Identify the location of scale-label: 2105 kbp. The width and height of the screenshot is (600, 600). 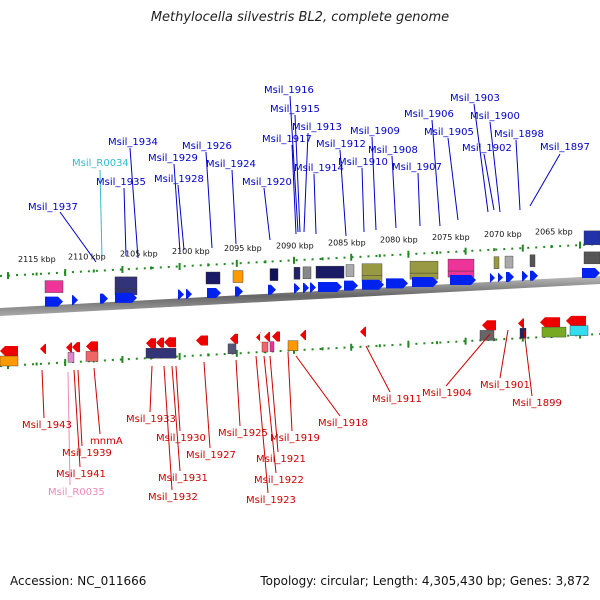
(139, 254).